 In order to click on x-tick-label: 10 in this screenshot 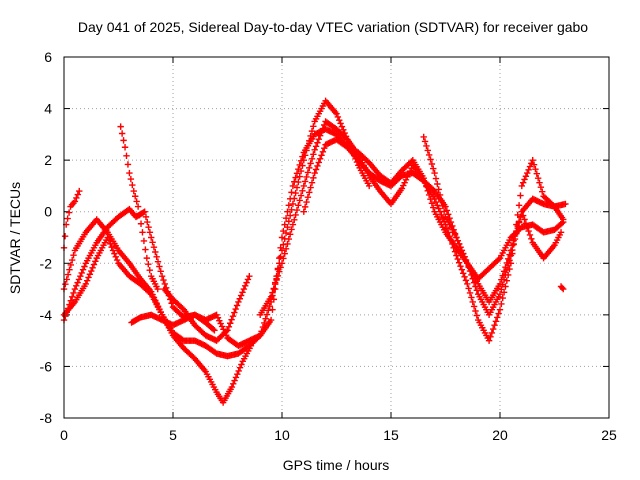, I will do `click(282, 435)`.